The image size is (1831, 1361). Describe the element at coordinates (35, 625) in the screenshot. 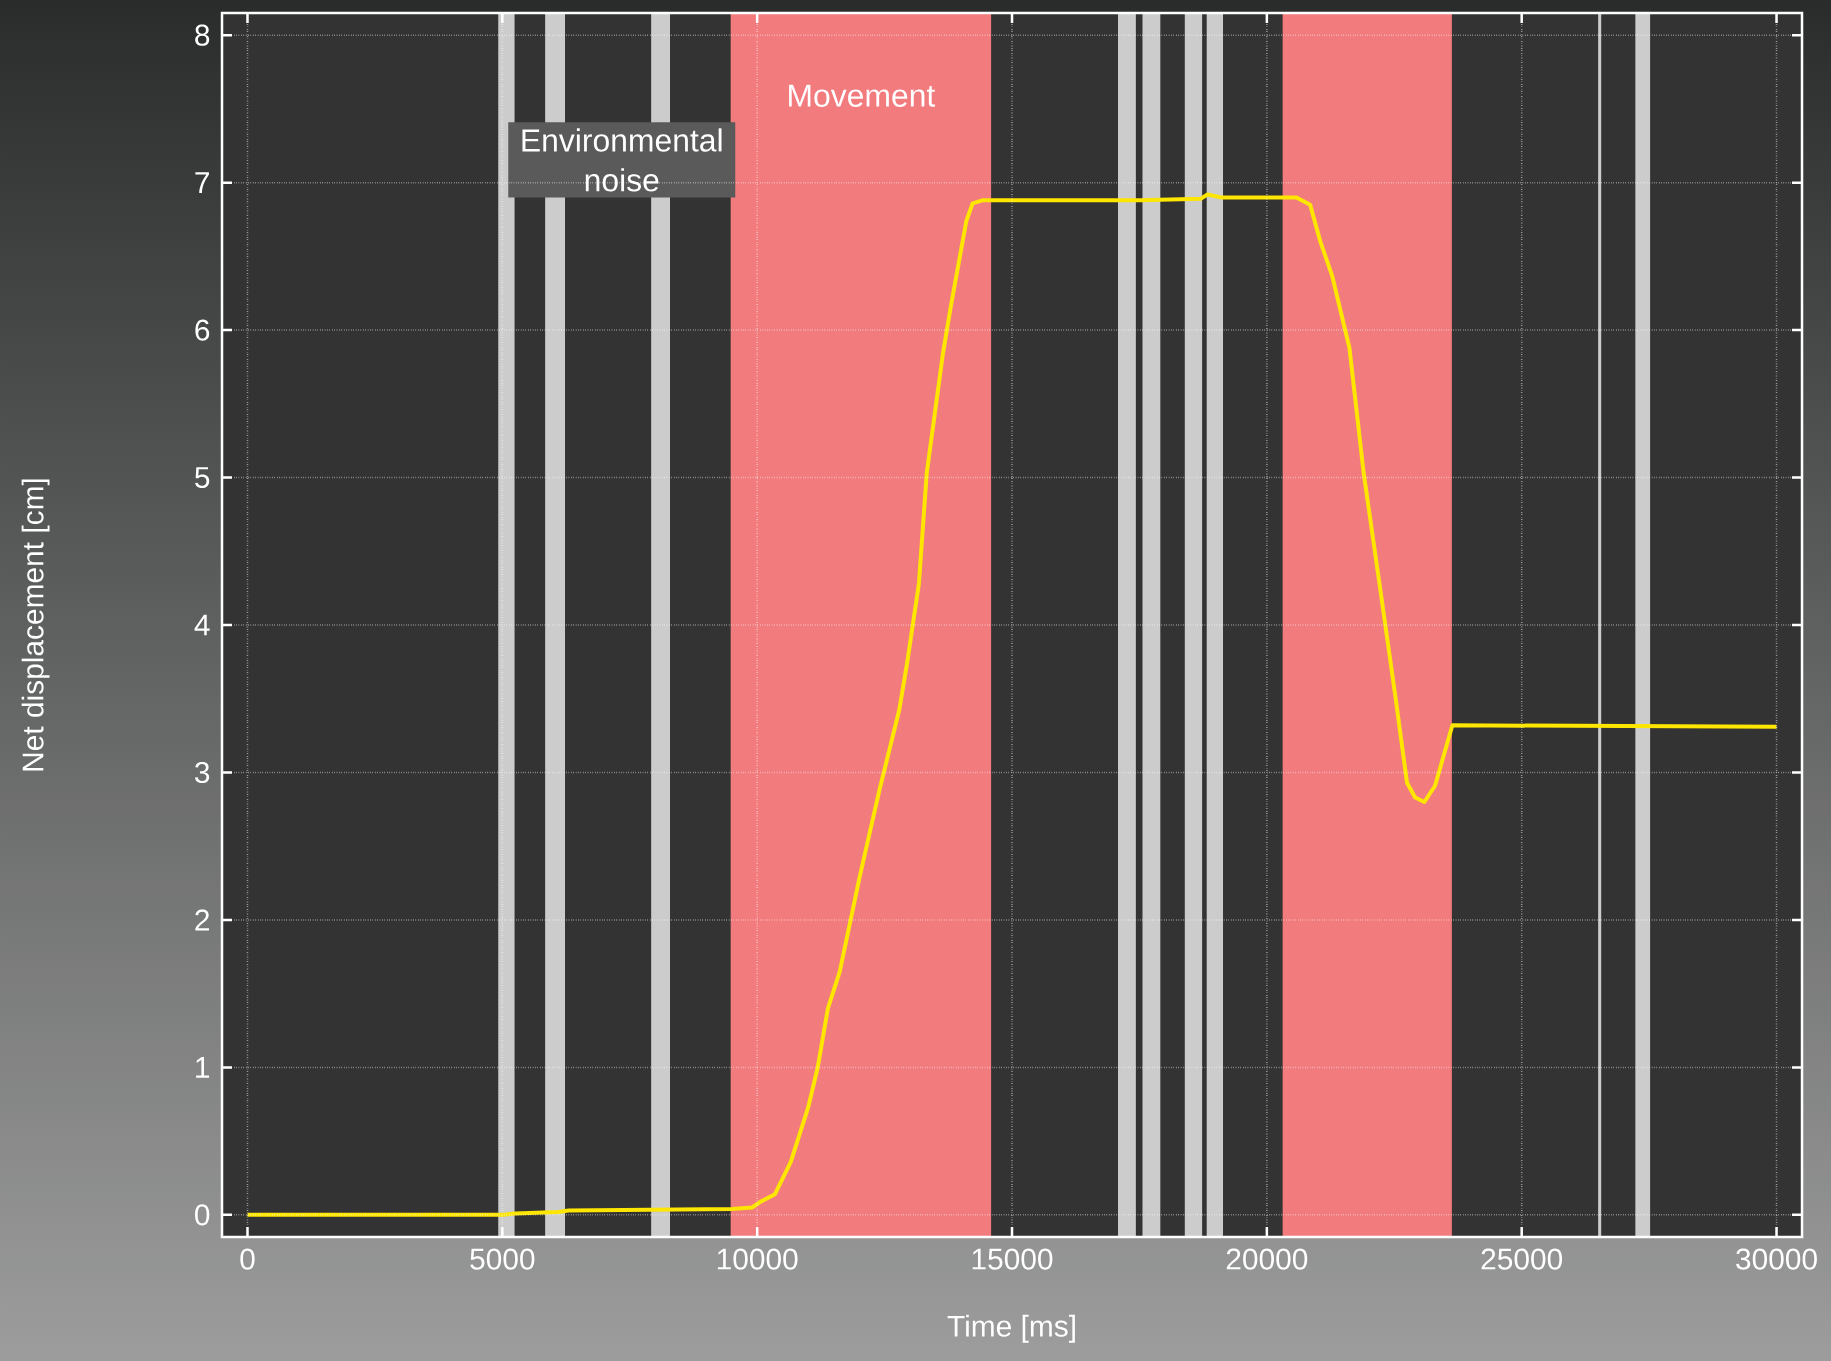

I see `y-axis-title: Net displacement [cm]` at that location.